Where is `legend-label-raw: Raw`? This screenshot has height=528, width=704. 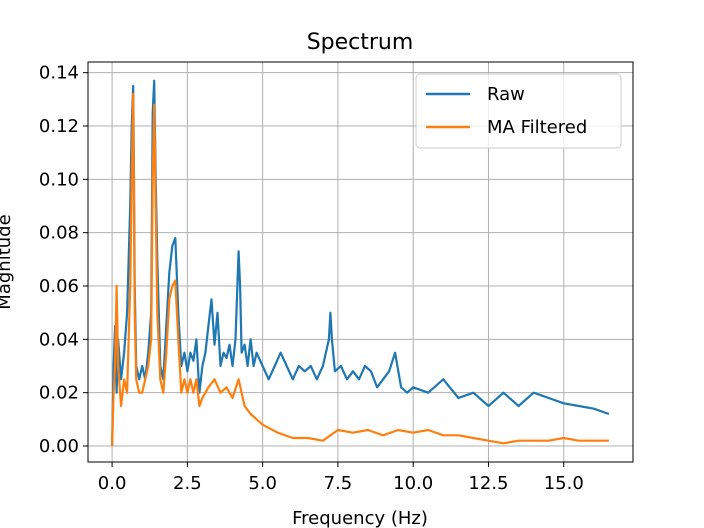
legend-label-raw: Raw is located at coordinates (506, 94).